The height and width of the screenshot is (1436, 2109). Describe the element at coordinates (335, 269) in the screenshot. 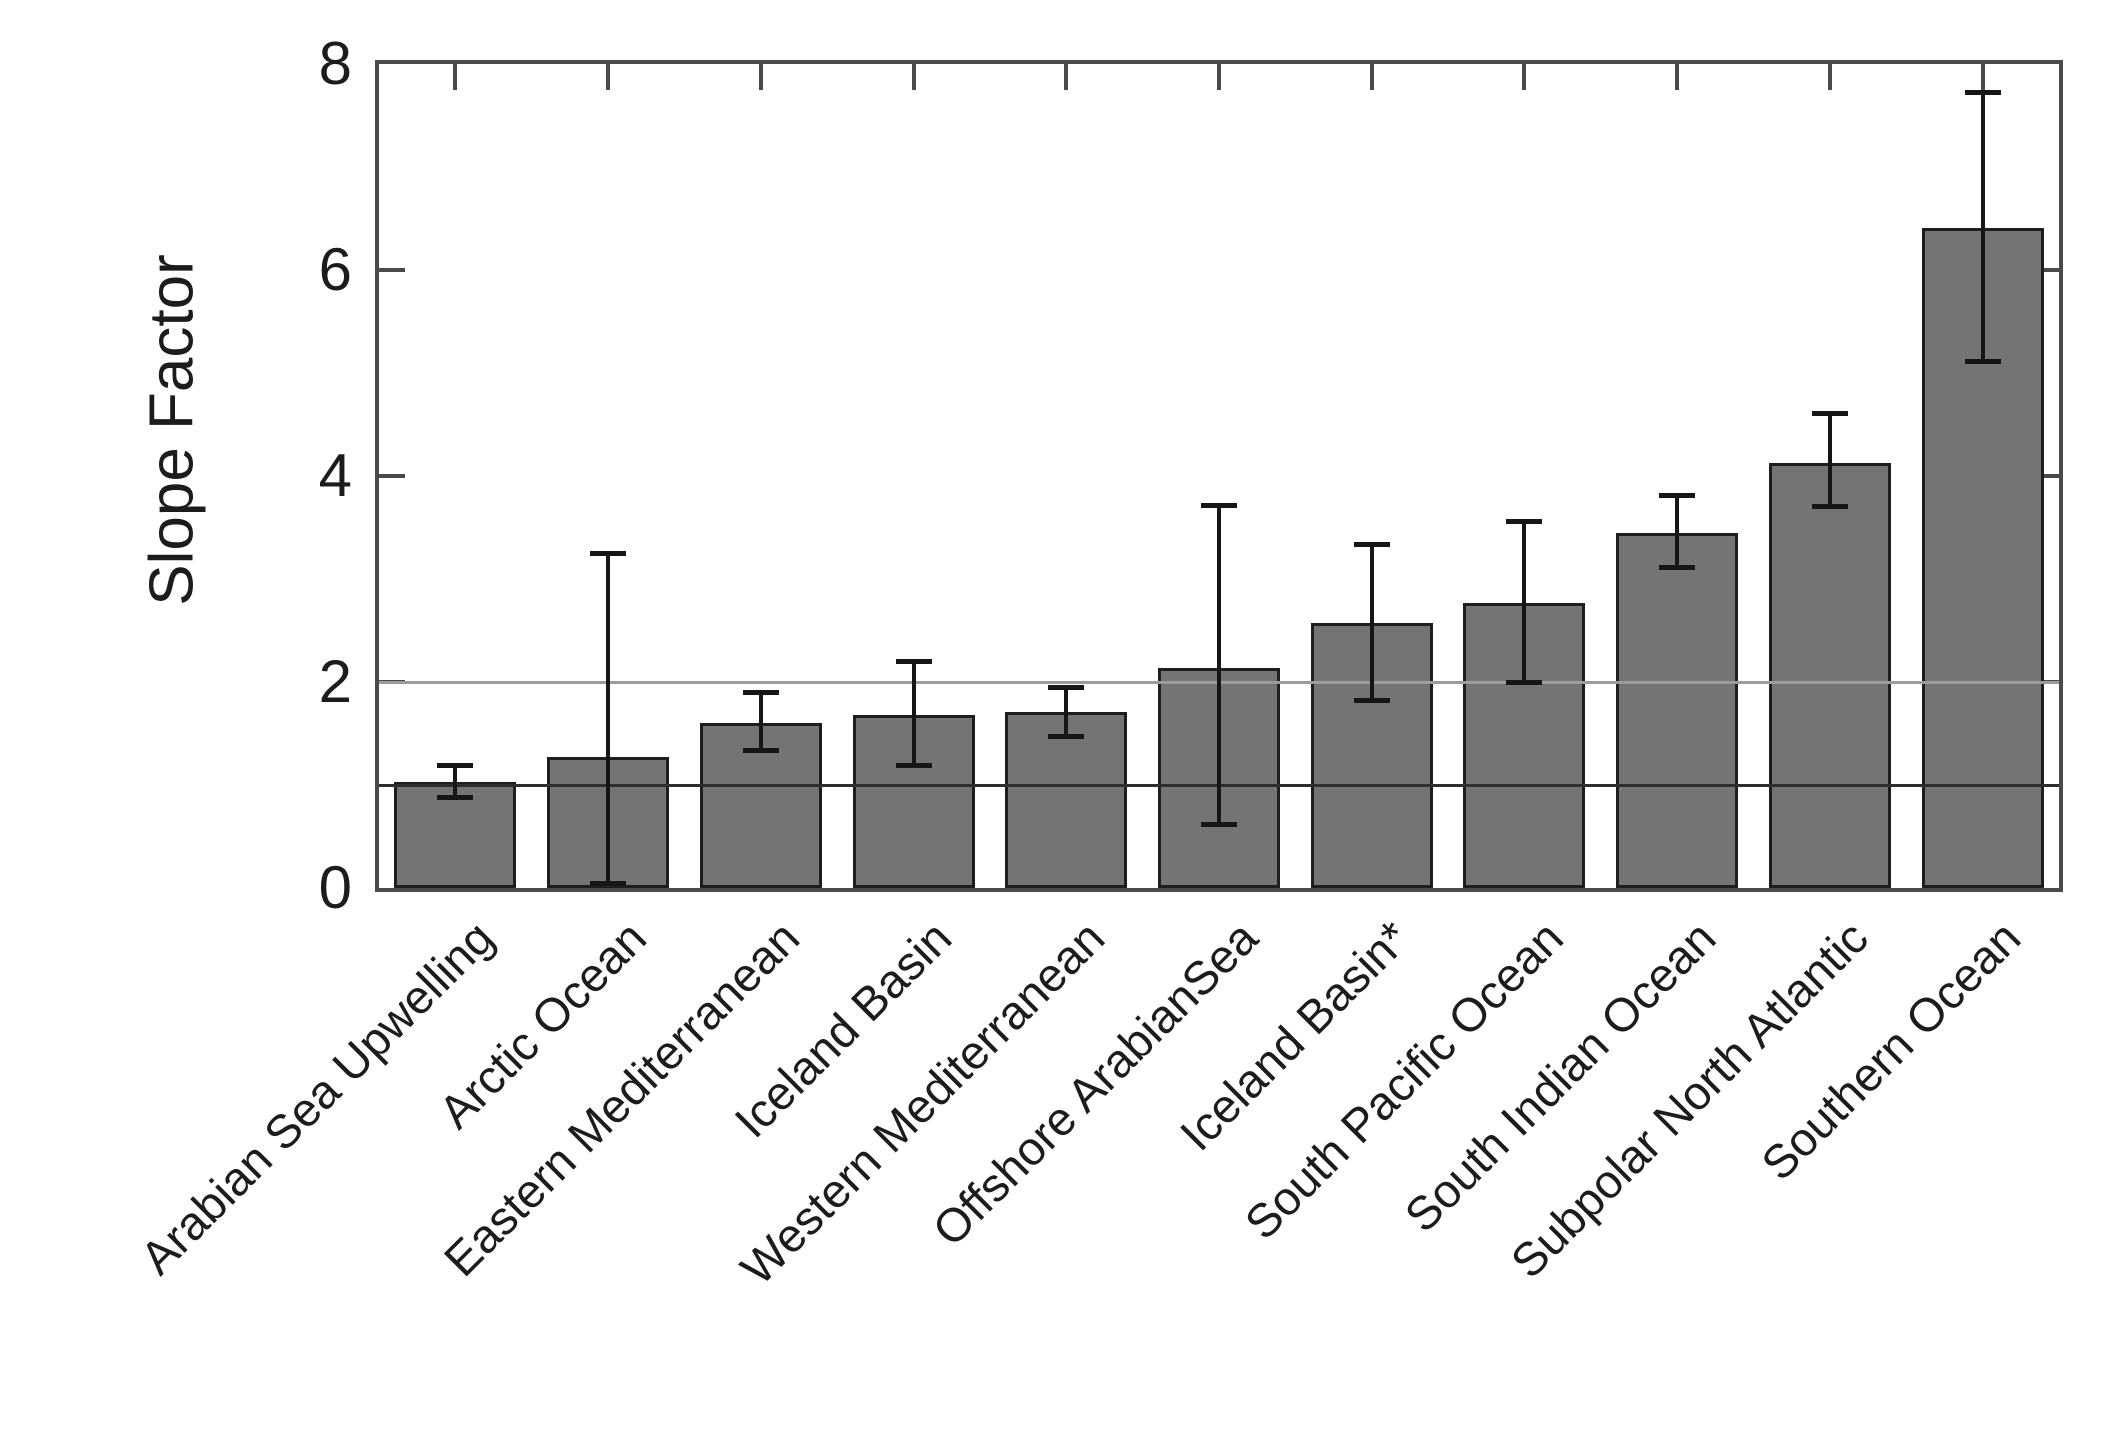

I see `y-tick-label-6: 6` at that location.